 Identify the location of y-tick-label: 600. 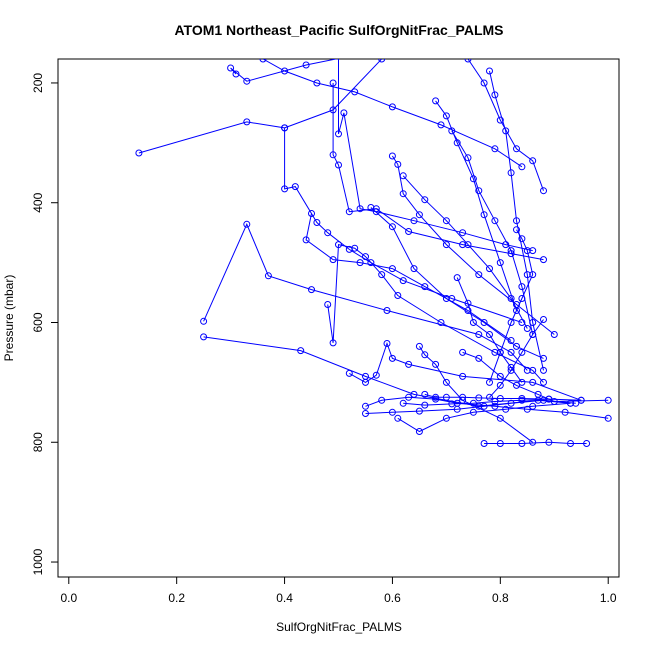
(38, 322).